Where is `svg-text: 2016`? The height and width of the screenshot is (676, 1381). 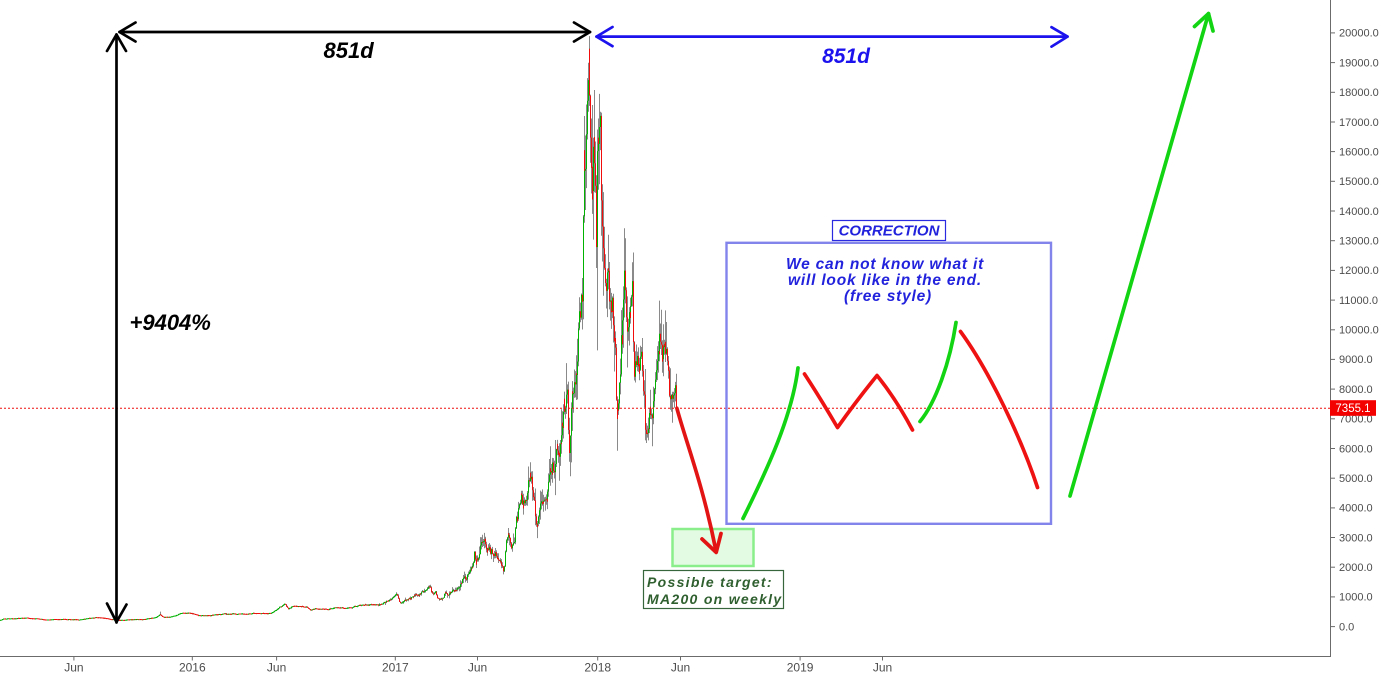
svg-text: 2016 is located at coordinates (192, 668).